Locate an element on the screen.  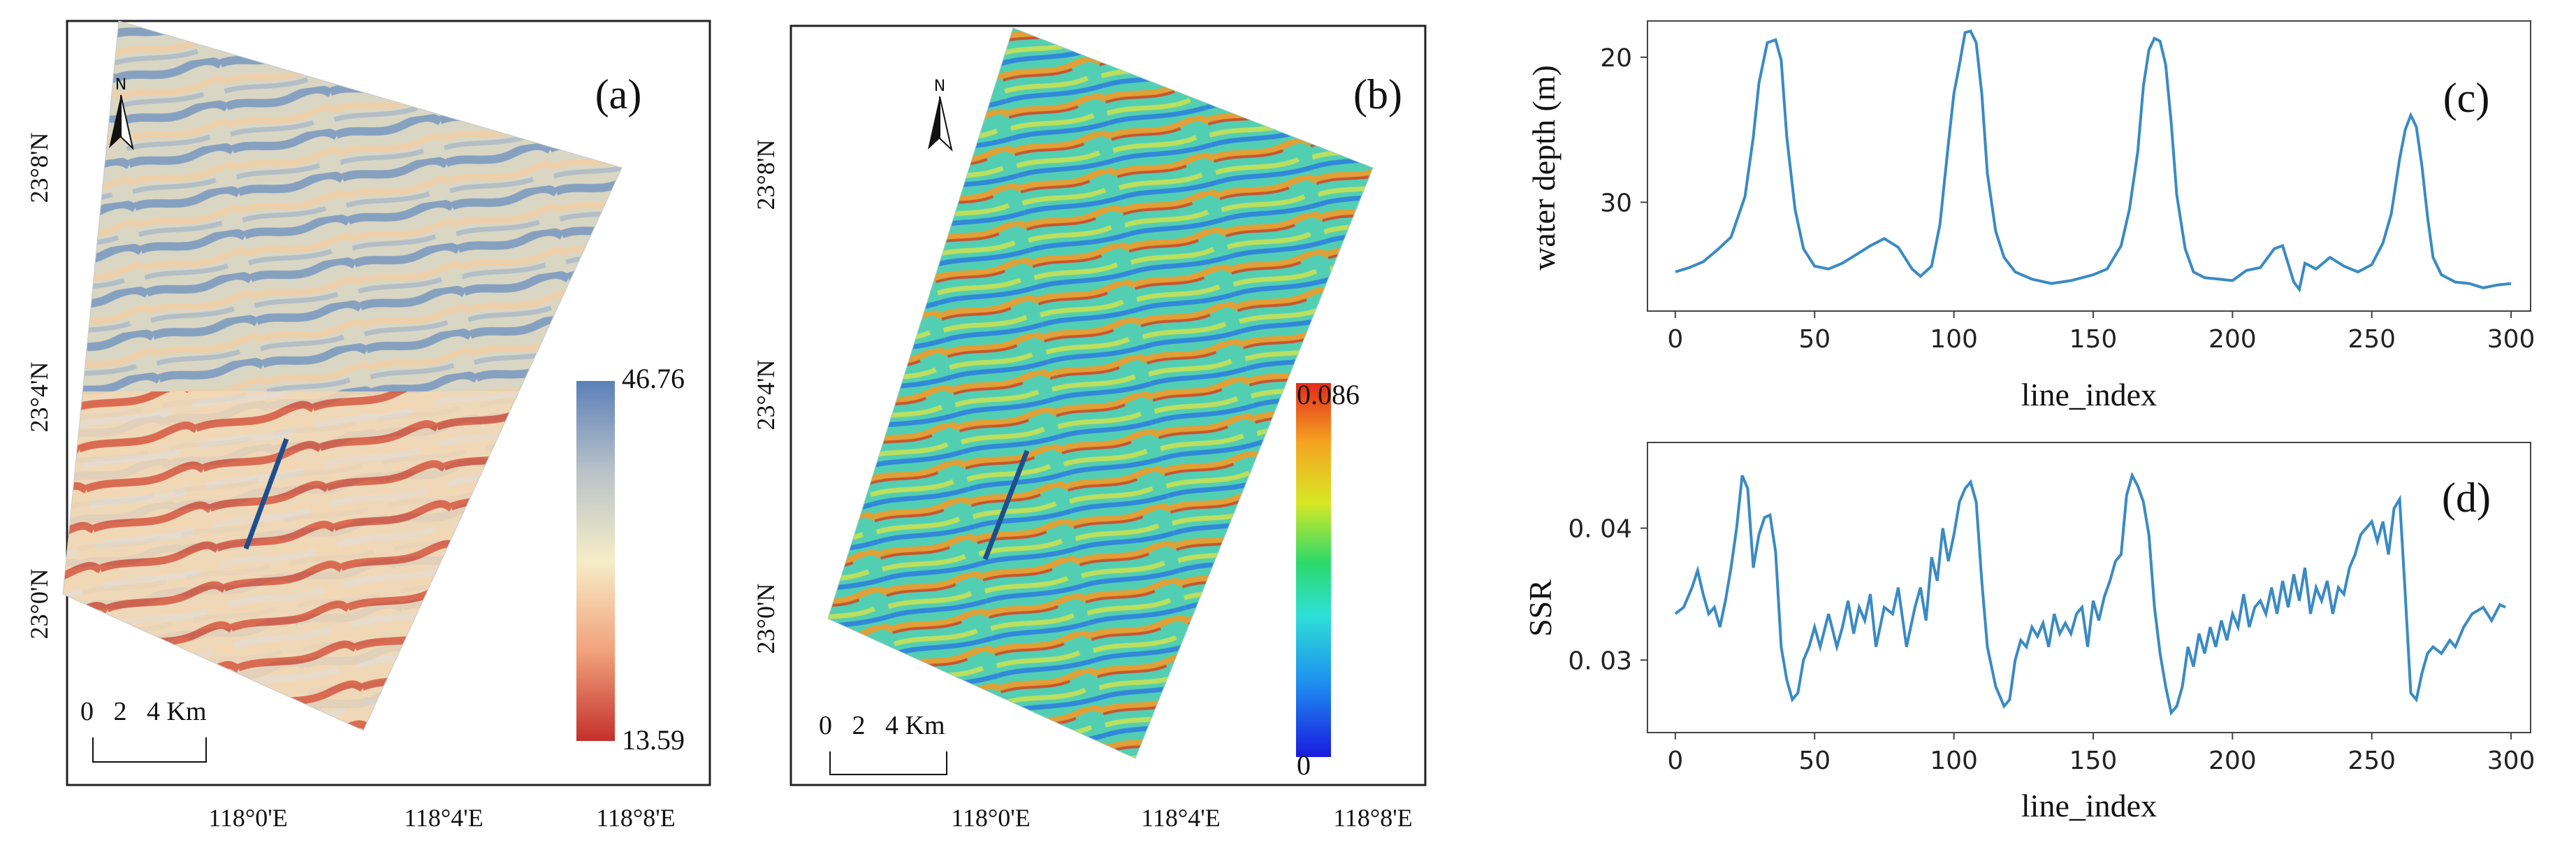
panel-a-colorbar is located at coordinates (595, 561).